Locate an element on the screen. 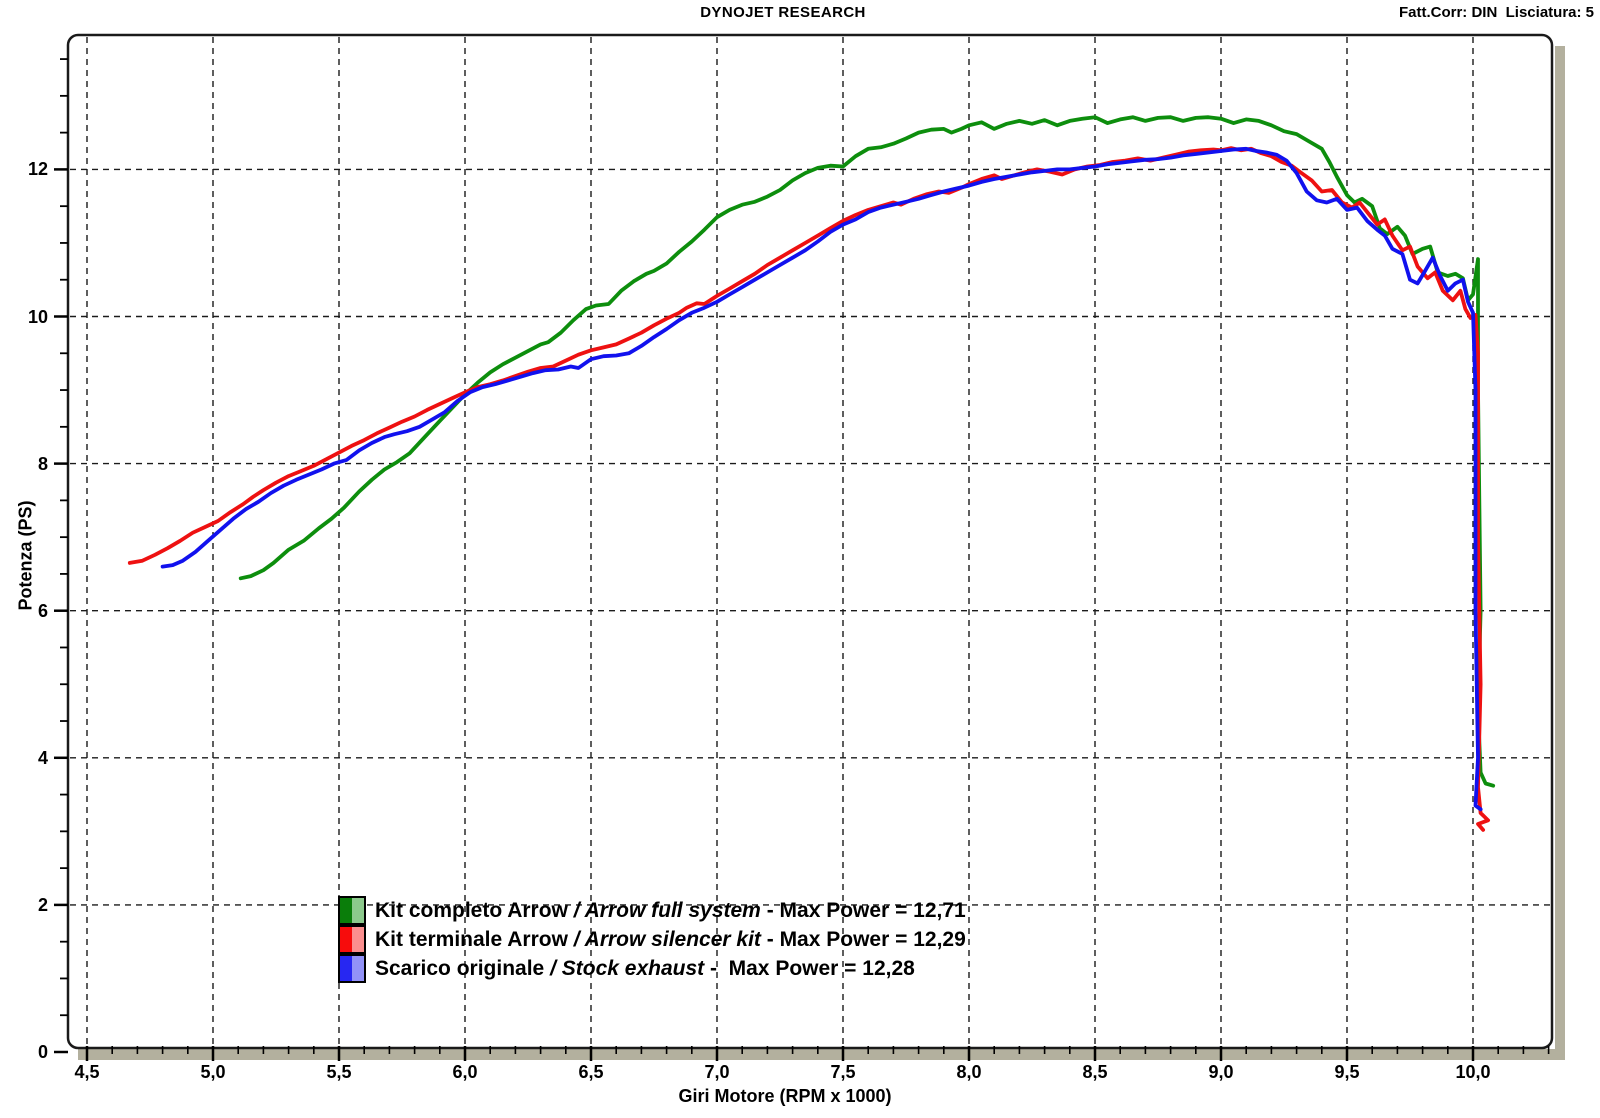 The height and width of the screenshot is (1118, 1600). y-tick-label: 10 is located at coordinates (37, 316).